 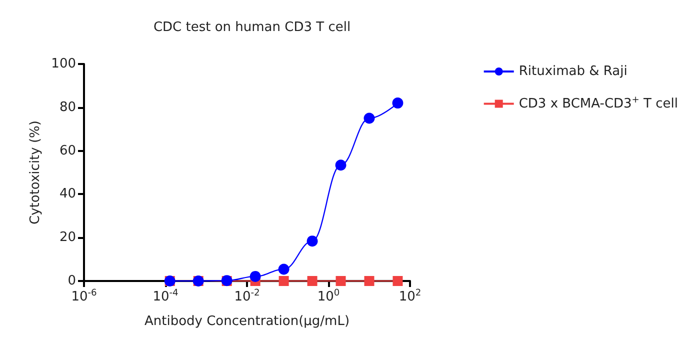 What do you see at coordinates (67, 238) in the screenshot?
I see `y-tick-label: 20` at bounding box center [67, 238].